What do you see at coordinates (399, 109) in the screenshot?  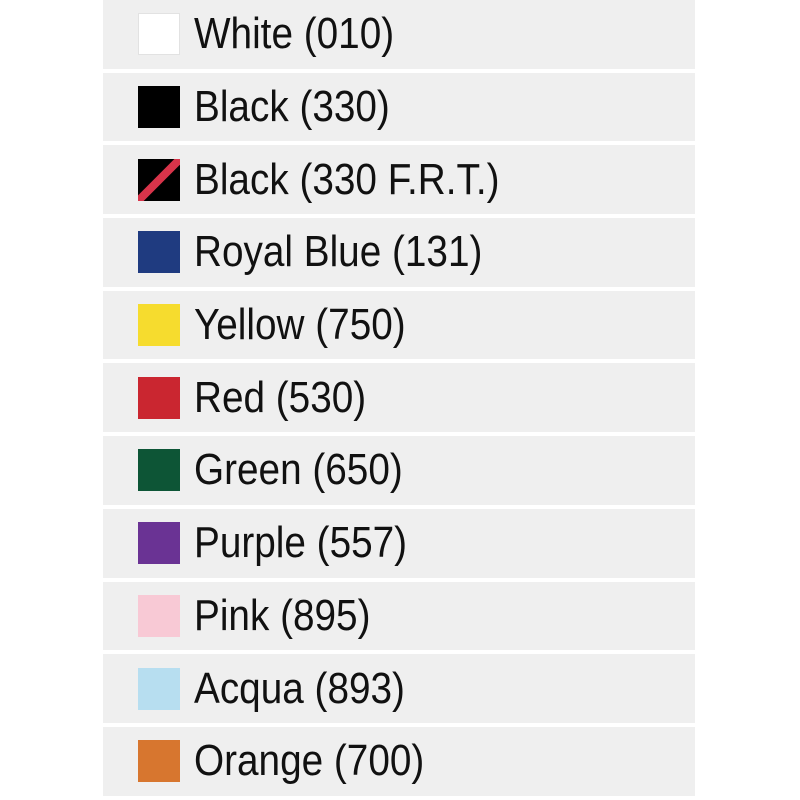 I see `legend-row: Black (330)` at bounding box center [399, 109].